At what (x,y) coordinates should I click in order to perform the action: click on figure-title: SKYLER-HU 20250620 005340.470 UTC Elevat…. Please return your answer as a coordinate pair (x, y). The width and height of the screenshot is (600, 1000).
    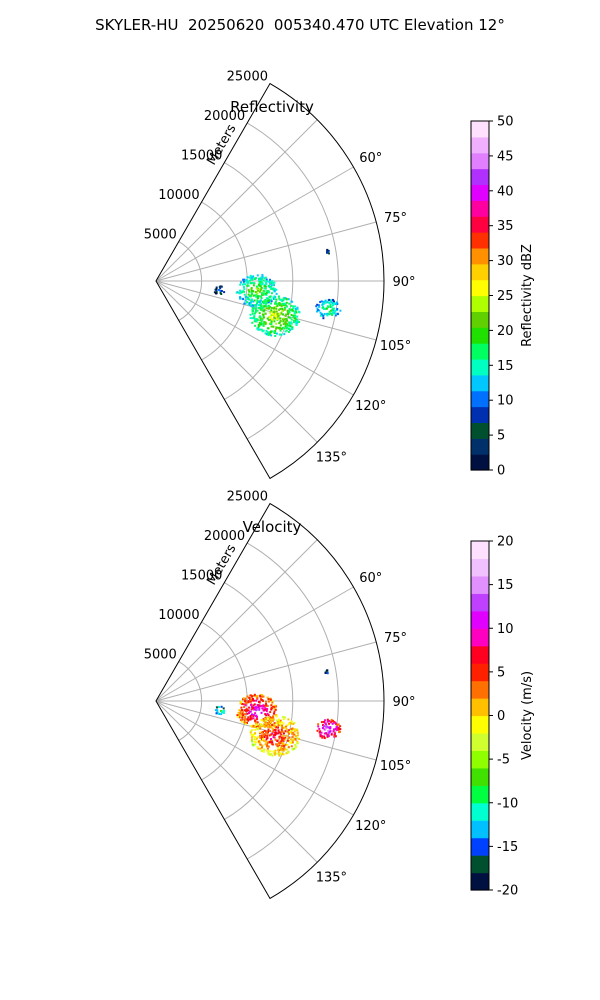
    Looking at the image, I should click on (300, 25).